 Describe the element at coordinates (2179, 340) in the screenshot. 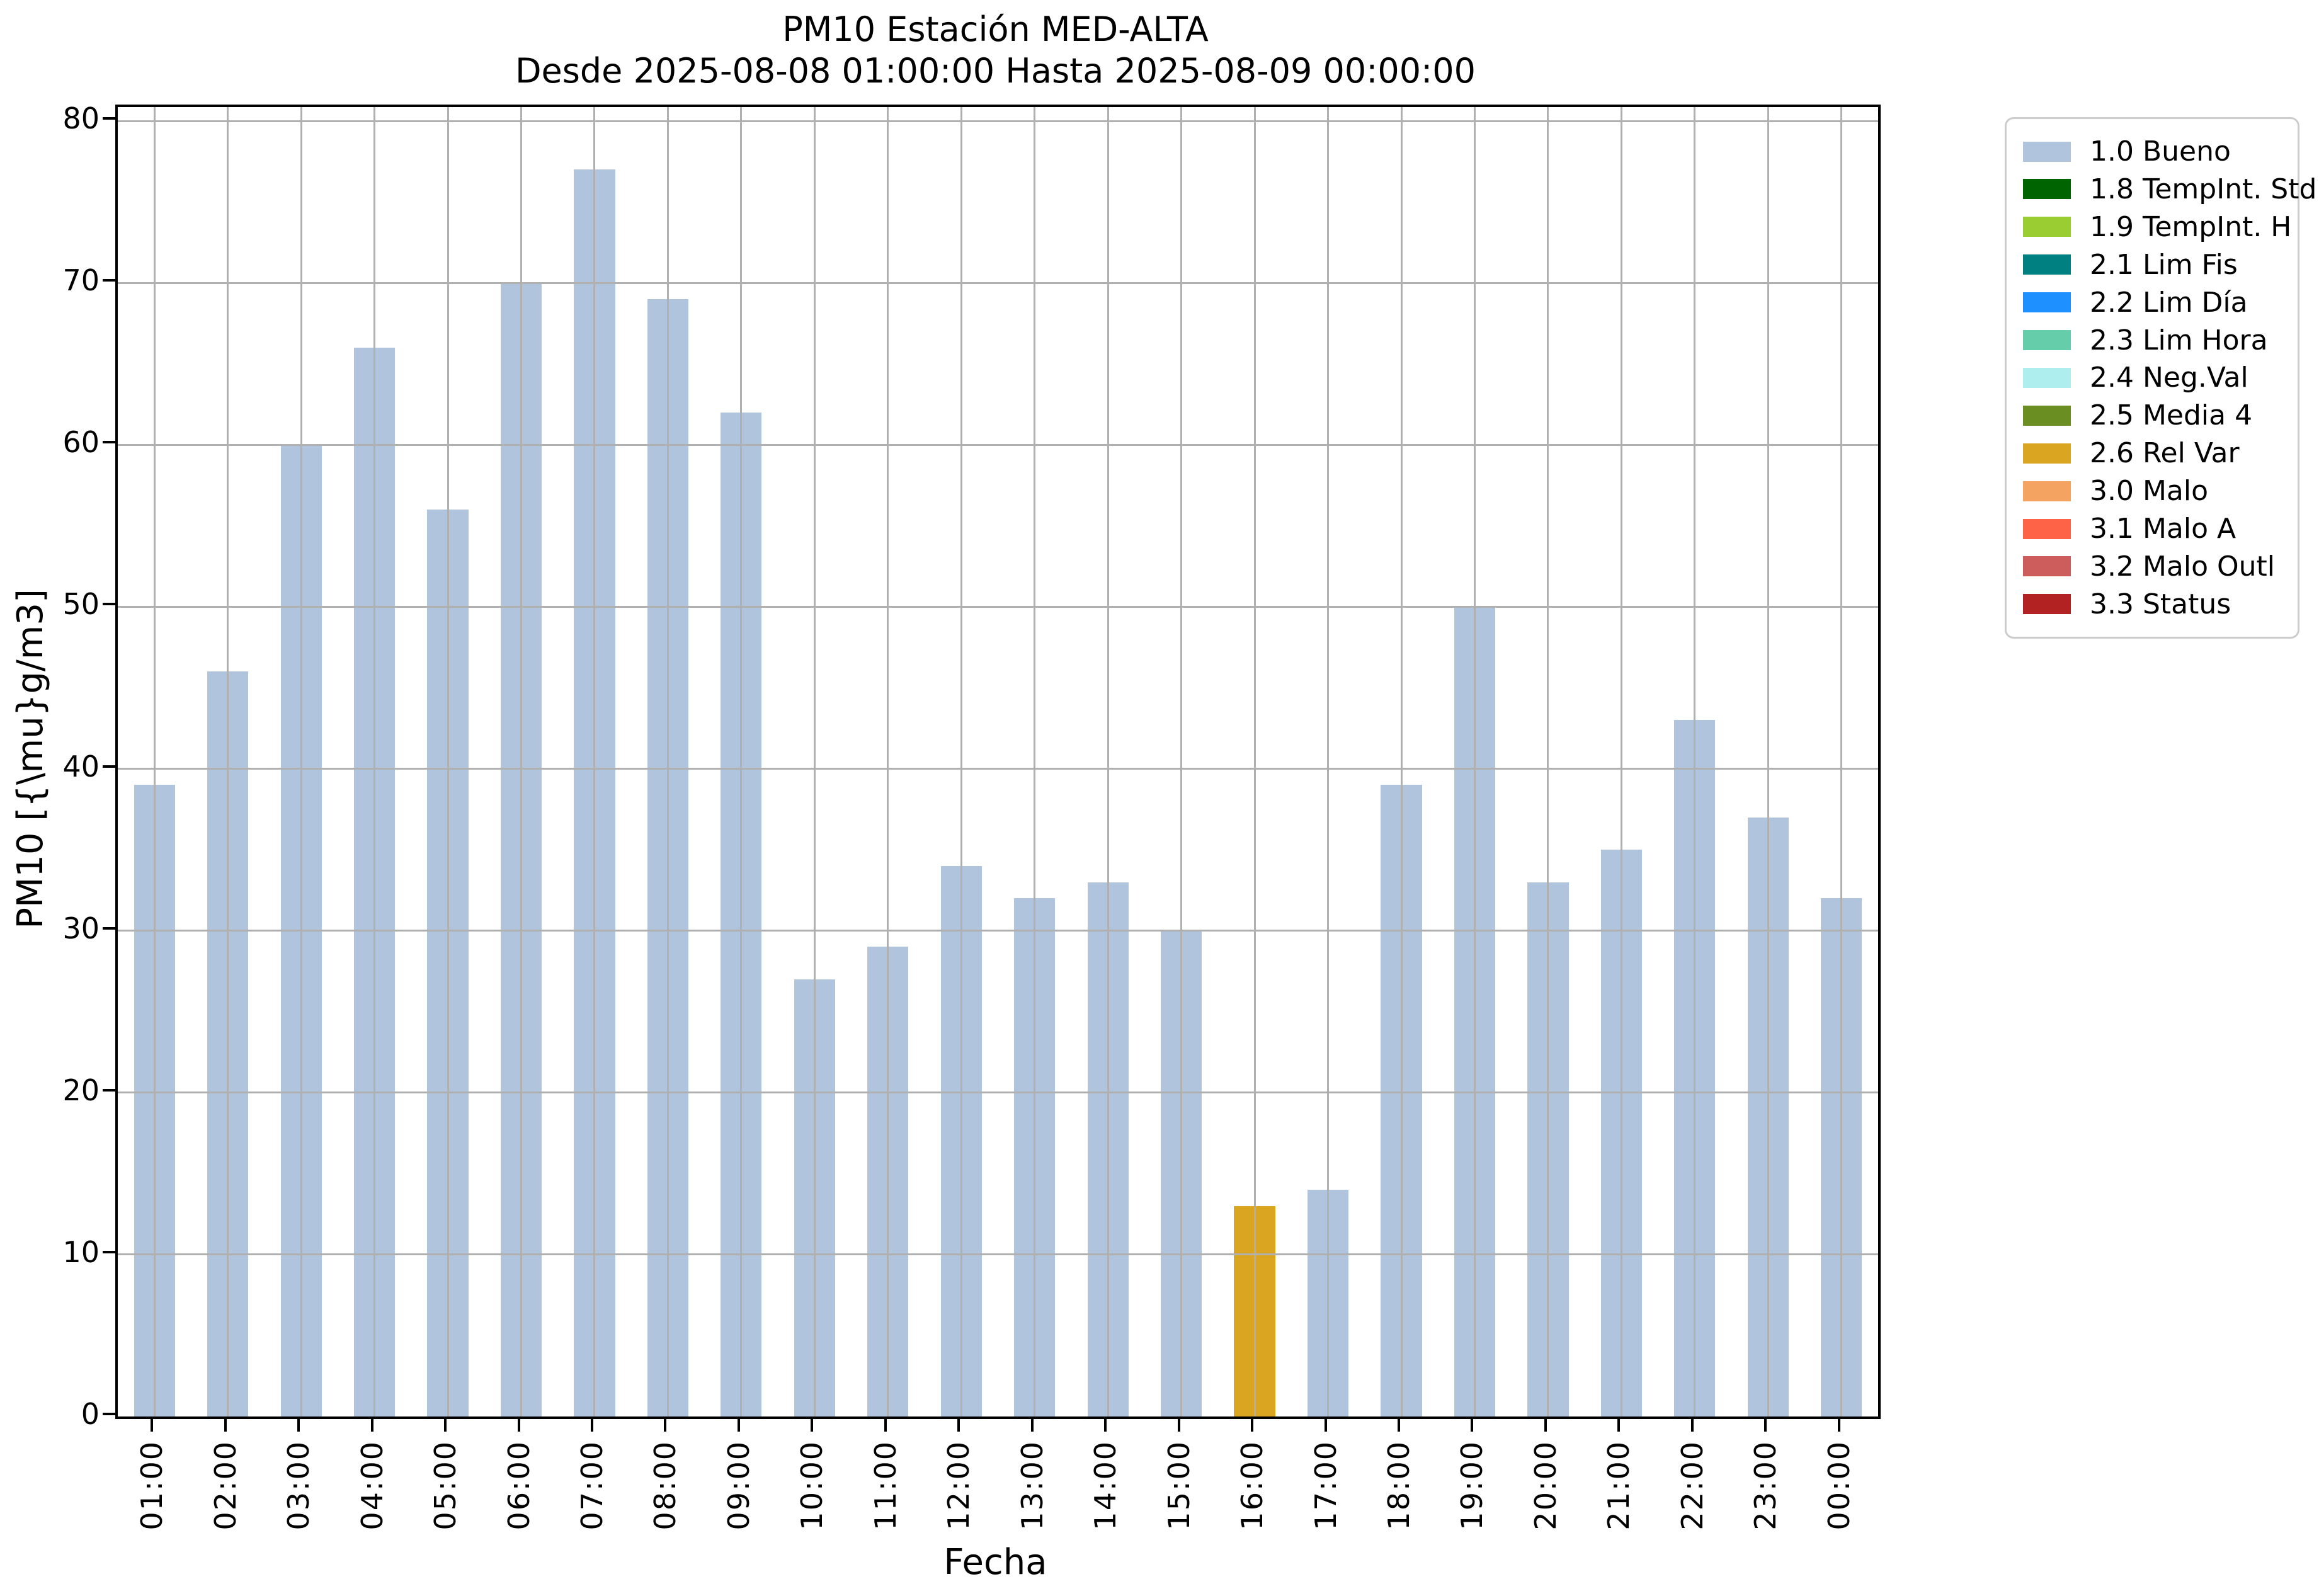

I see `legend-label: 2.3 Lim Hora` at that location.